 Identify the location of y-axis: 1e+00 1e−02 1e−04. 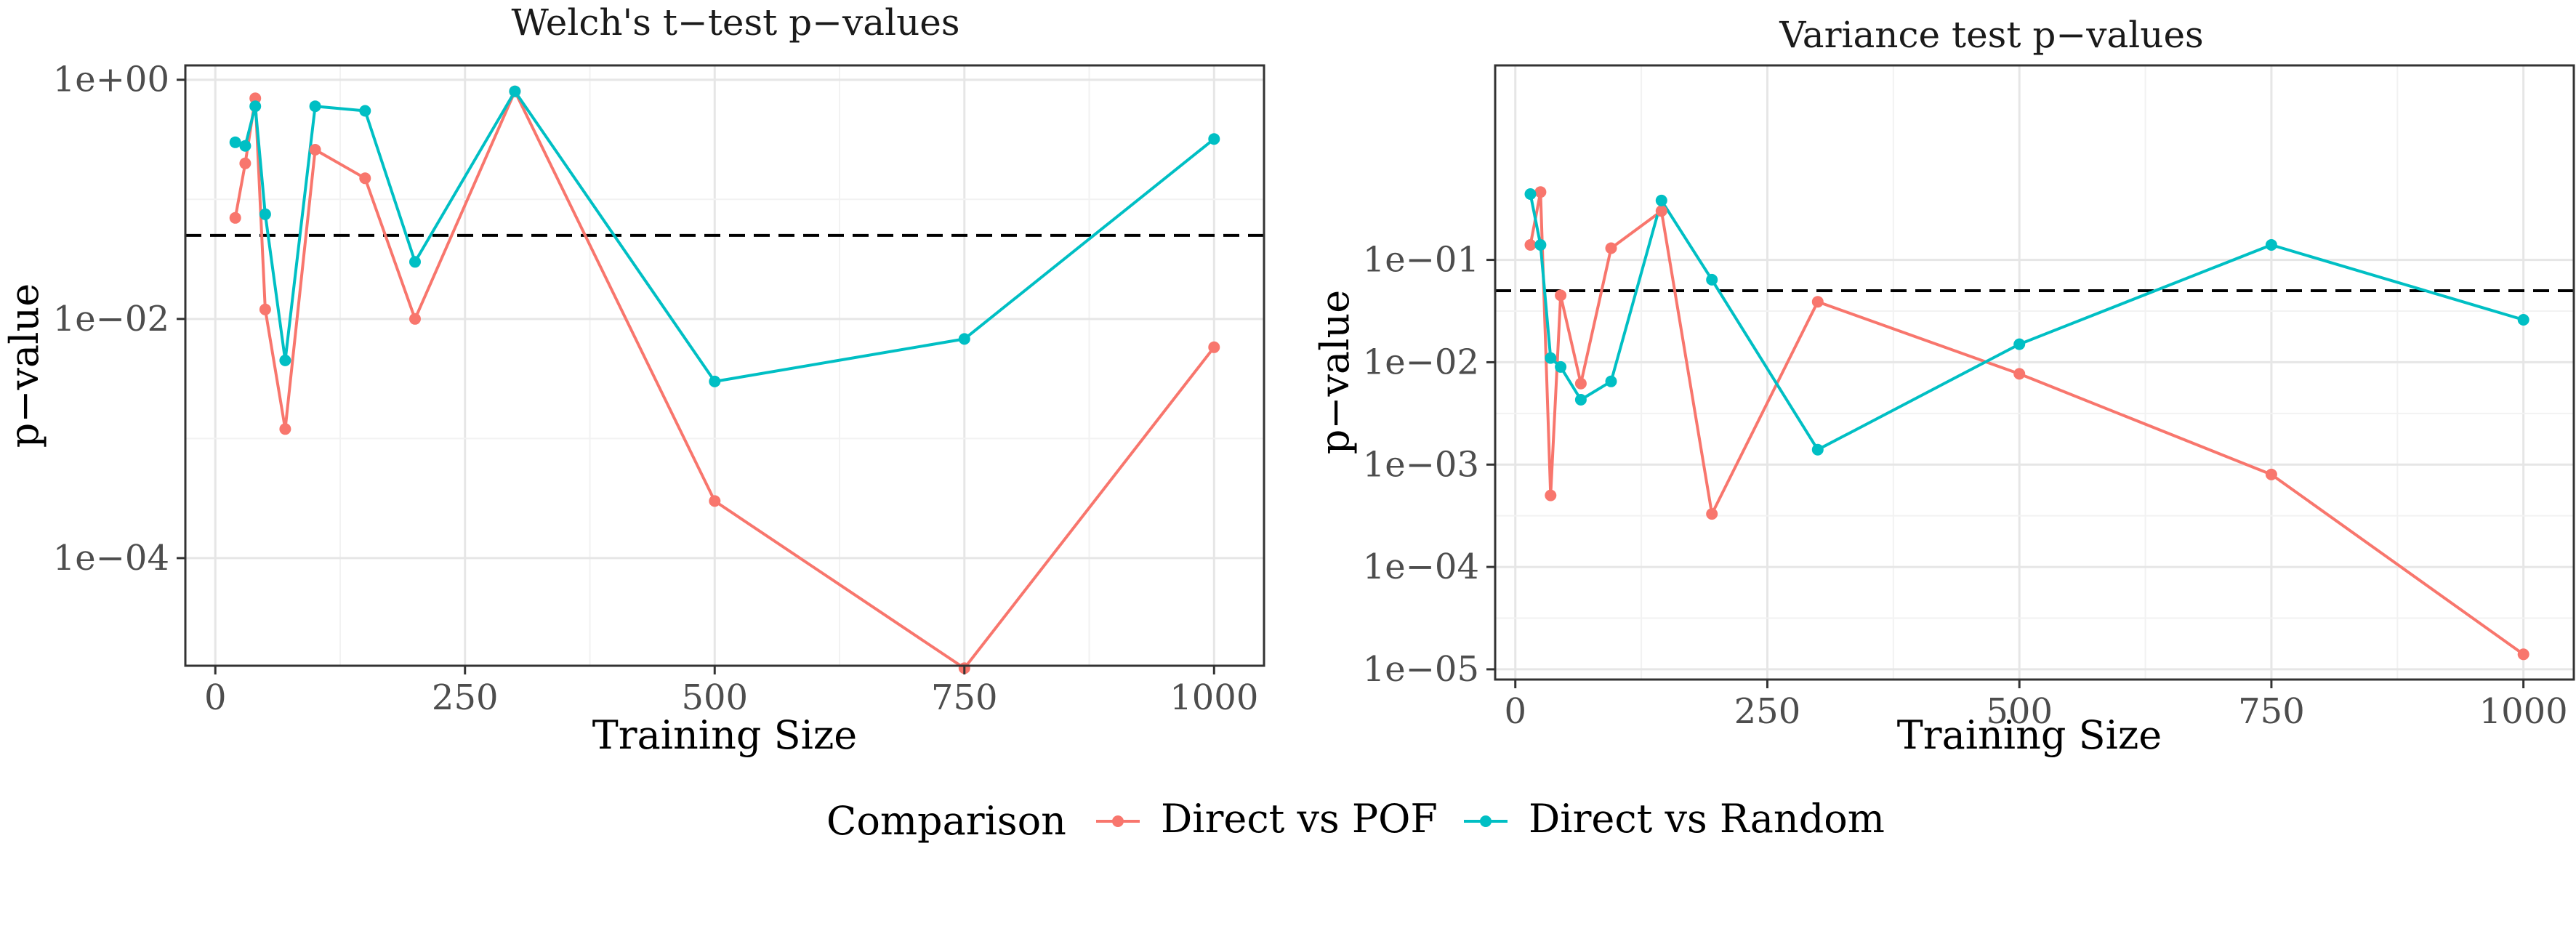
(119, 319).